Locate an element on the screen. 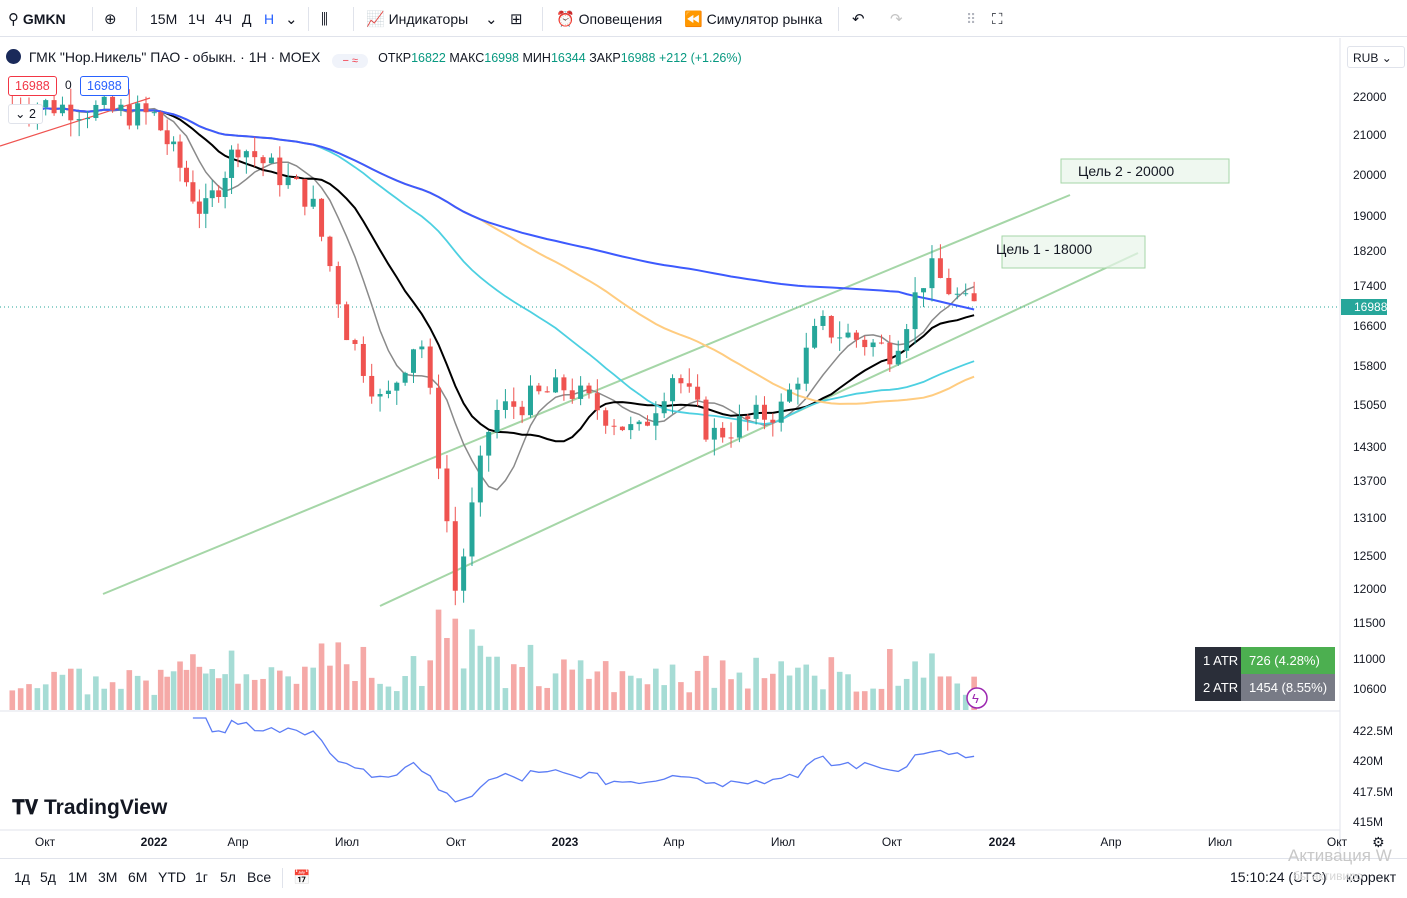 The image size is (1407, 898). redo-button: ↷ is located at coordinates (896, 19).